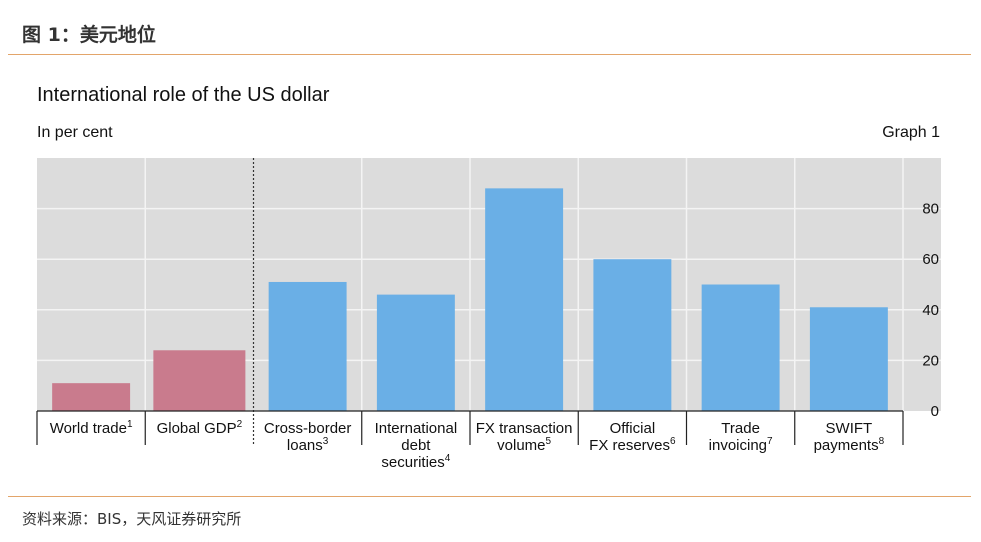 Image resolution: width=981 pixels, height=542 pixels. What do you see at coordinates (489, 54) in the screenshot?
I see `top-divider` at bounding box center [489, 54].